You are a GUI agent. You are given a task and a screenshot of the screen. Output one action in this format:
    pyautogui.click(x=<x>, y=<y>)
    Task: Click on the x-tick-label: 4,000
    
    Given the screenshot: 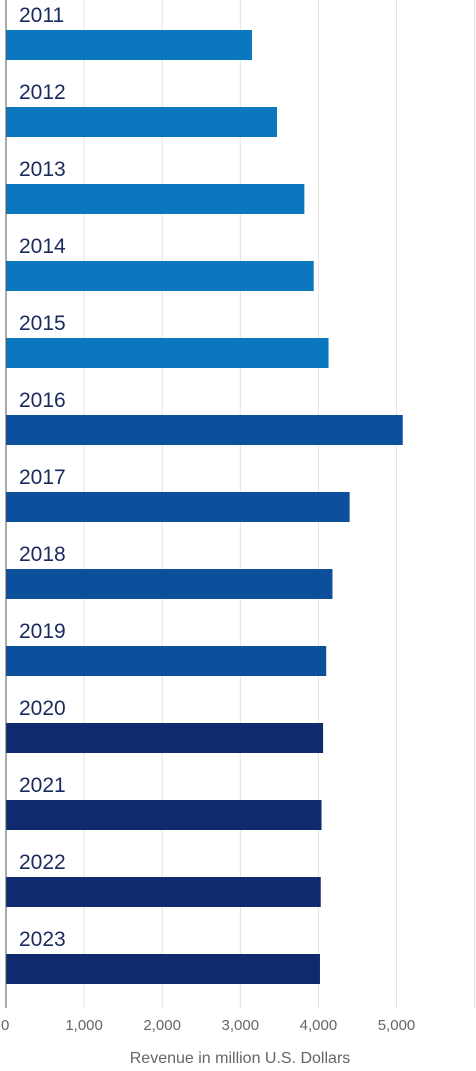 What is the action you would take?
    pyautogui.click(x=319, y=1025)
    